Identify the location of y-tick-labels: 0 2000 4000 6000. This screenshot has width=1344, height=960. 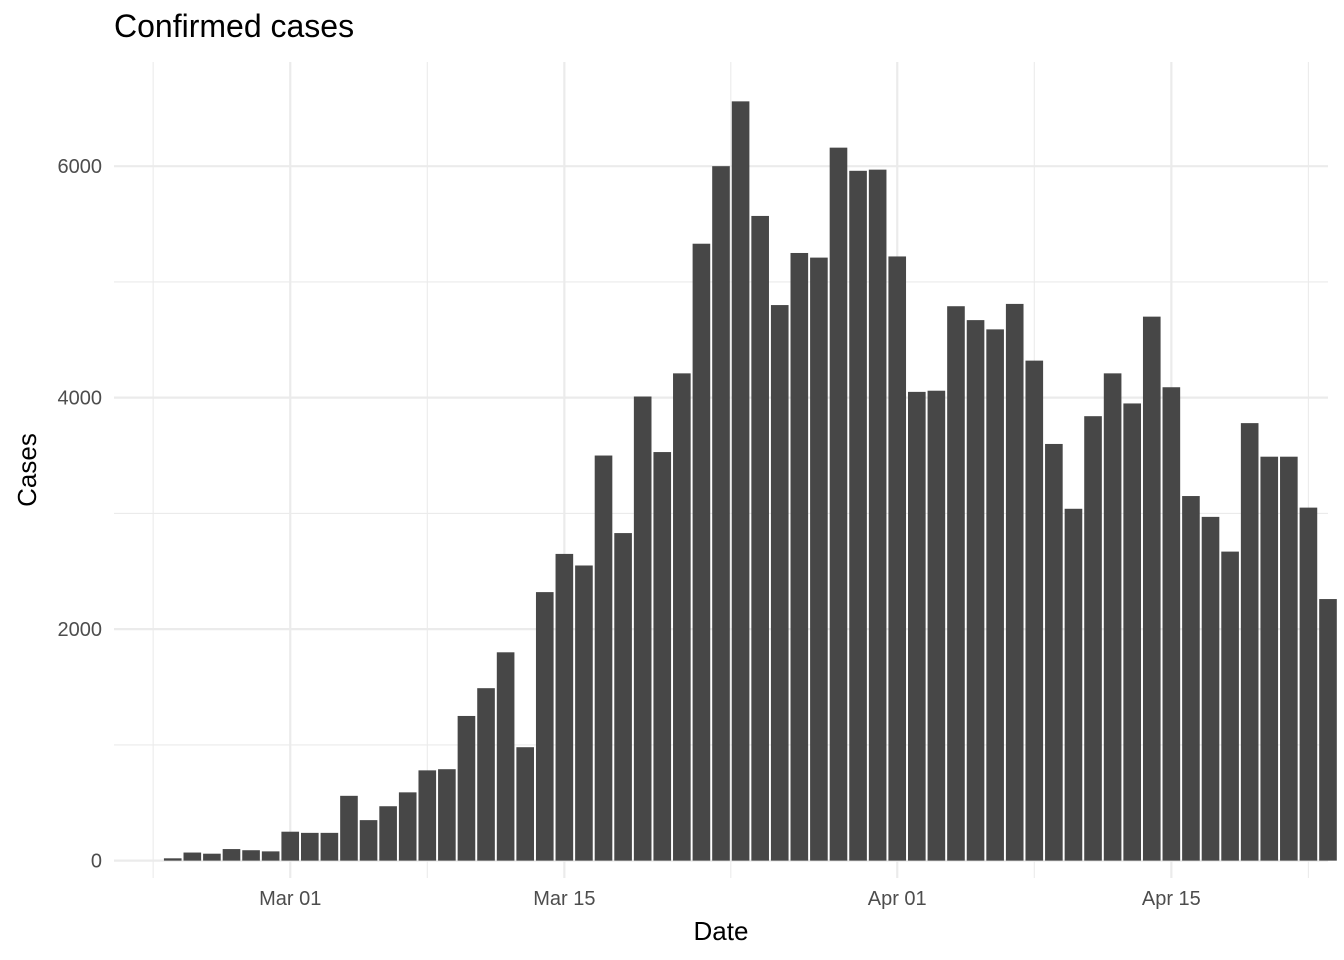
(80, 514).